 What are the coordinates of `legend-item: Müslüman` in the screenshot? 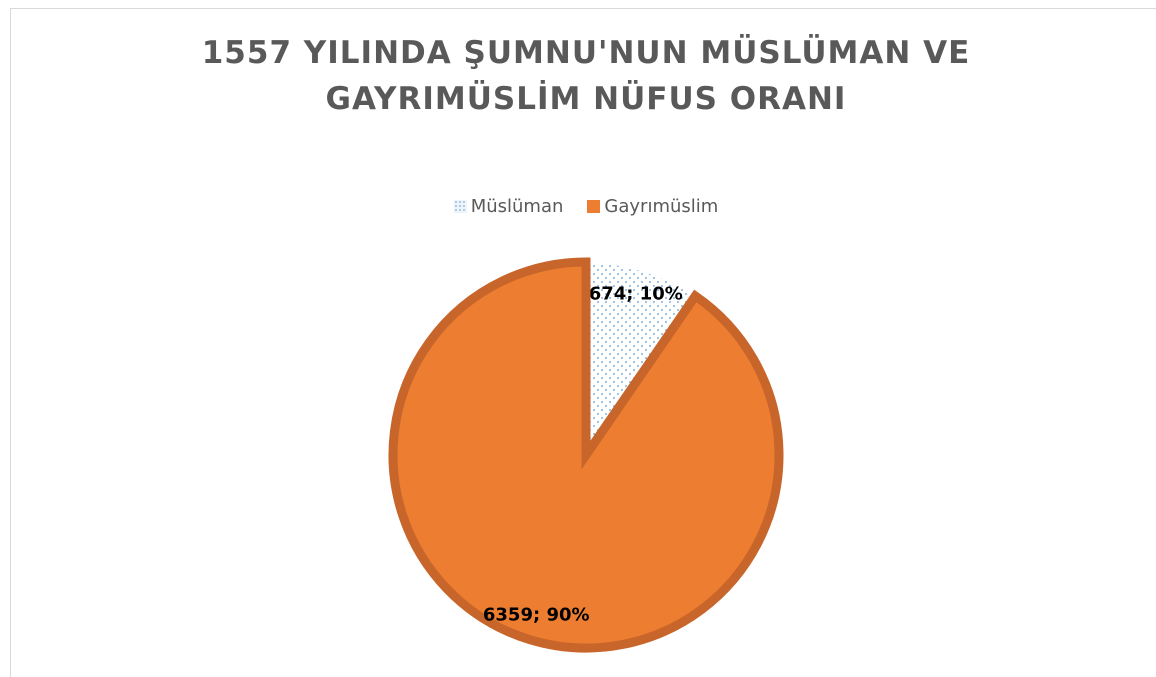 It's located at (508, 206).